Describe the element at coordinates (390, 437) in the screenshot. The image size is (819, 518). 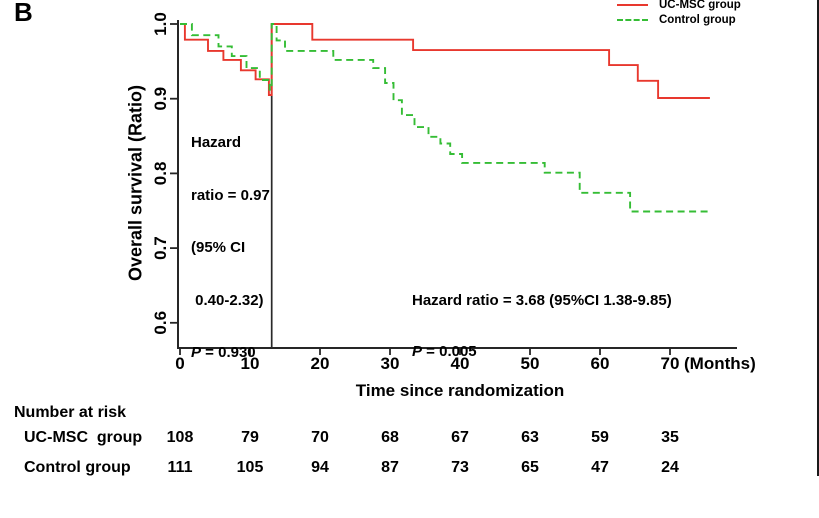
I see `risk-value: 68` at that location.